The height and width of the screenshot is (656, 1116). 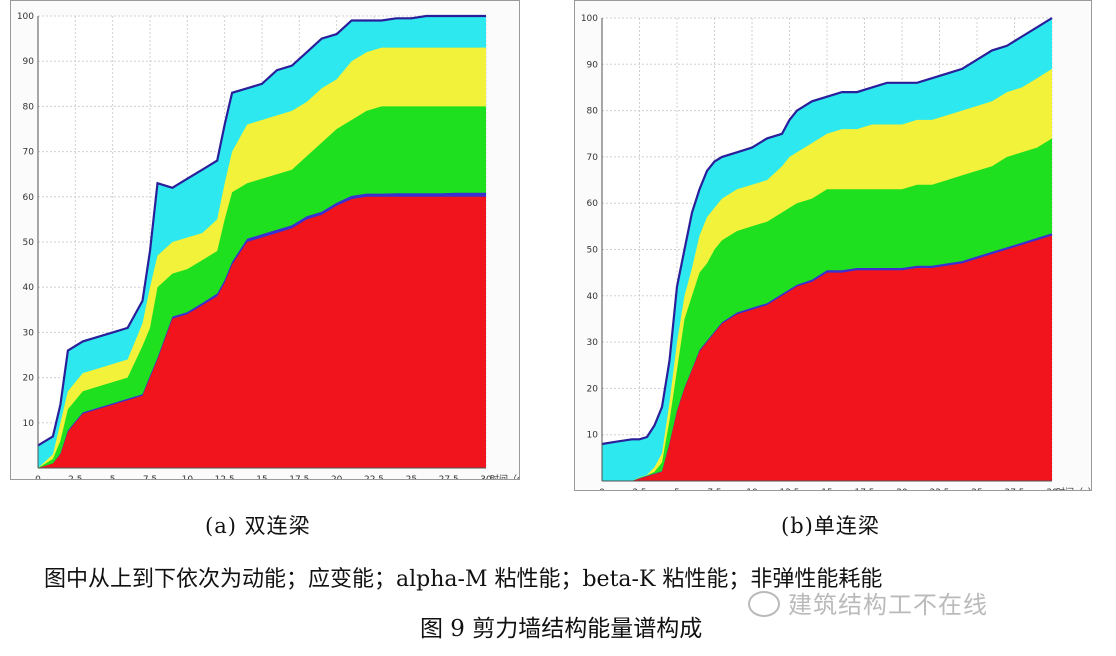 I want to click on figure-title: 图 9 剪力墙结构能量谱构成, so click(x=561, y=629).